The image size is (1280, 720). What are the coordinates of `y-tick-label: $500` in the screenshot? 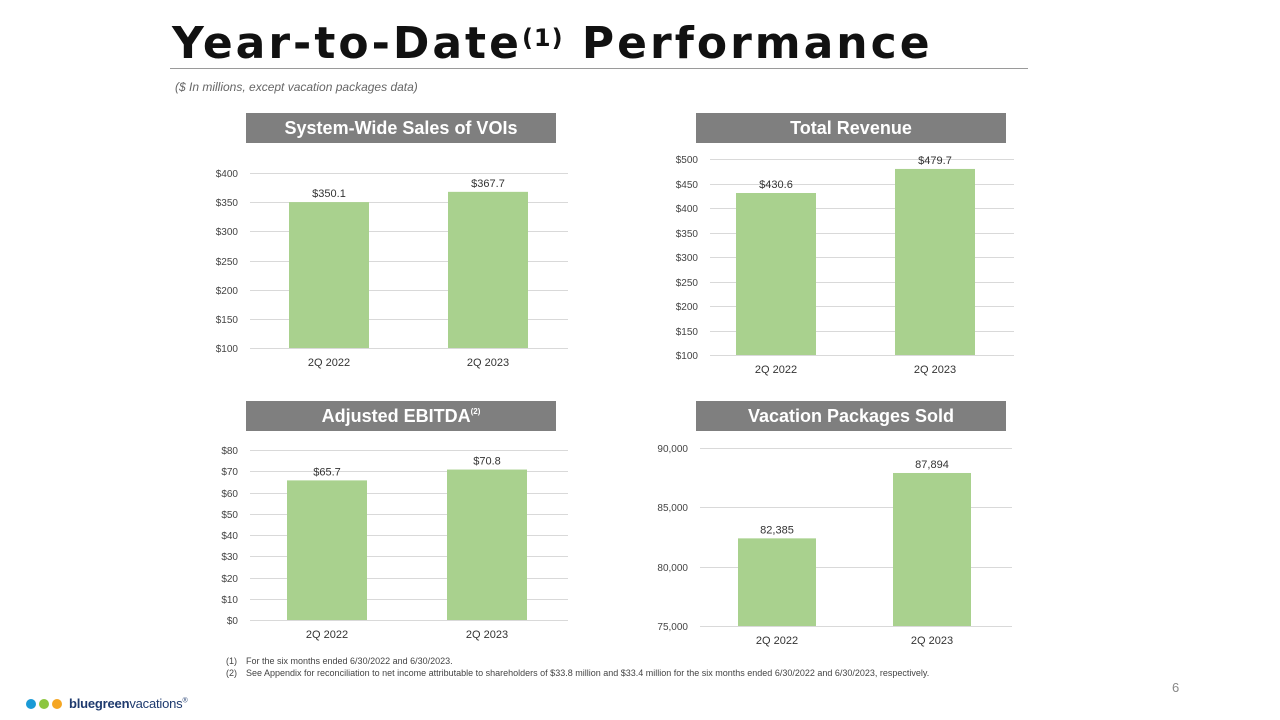 It's located at (687, 160).